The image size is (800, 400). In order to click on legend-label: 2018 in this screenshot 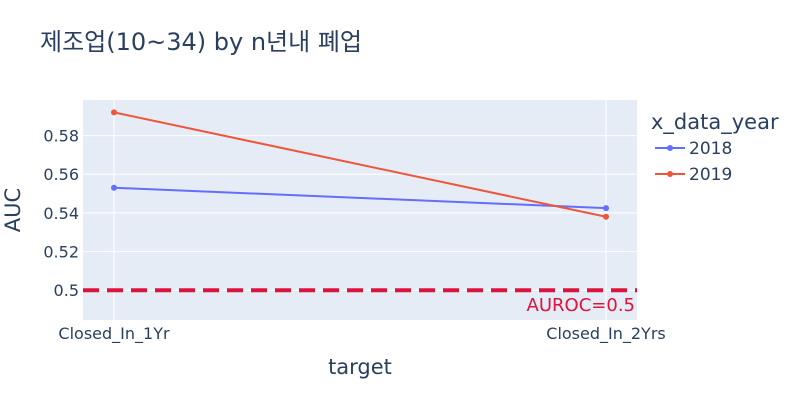, I will do `click(710, 149)`.